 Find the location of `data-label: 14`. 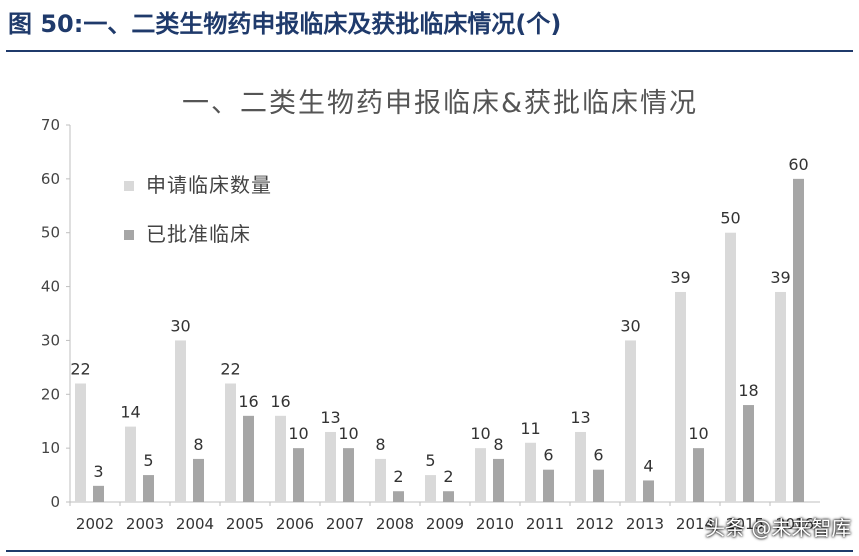

data-label: 14 is located at coordinates (130, 412).